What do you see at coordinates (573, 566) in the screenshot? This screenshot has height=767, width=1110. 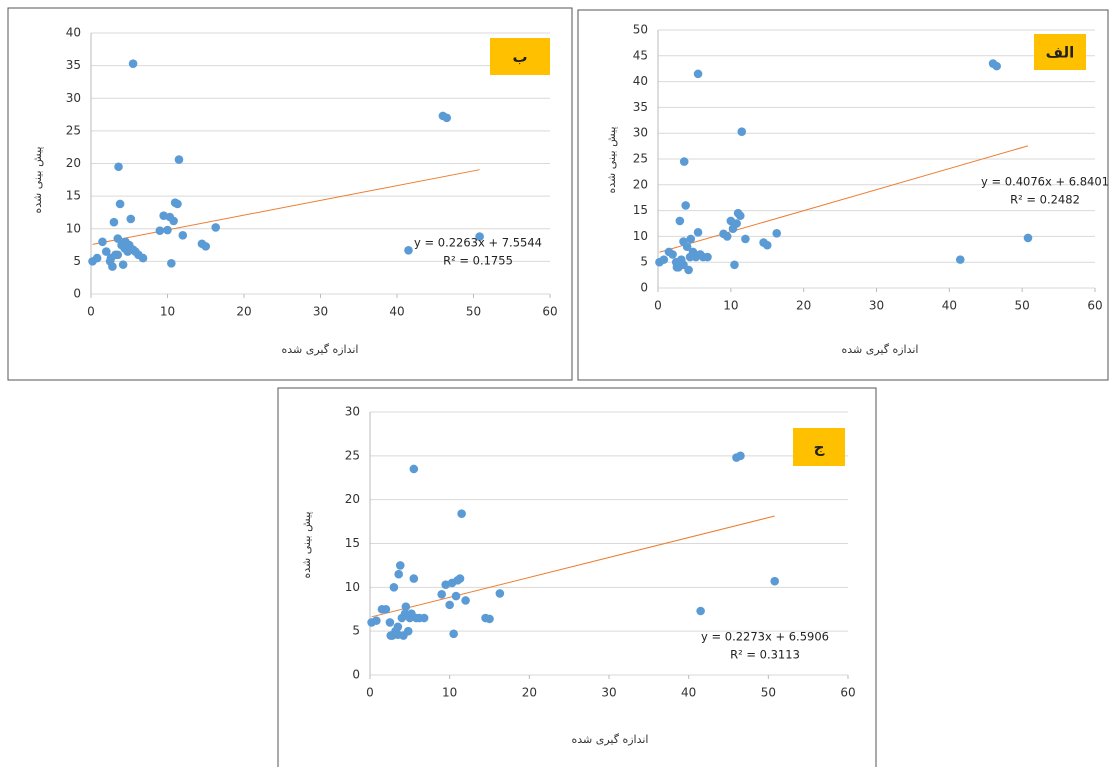 I see `trendline` at bounding box center [573, 566].